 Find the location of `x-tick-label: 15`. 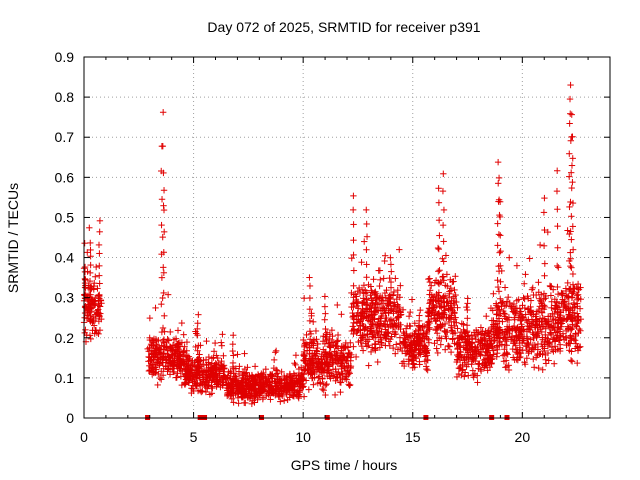

x-tick-label: 15 is located at coordinates (413, 437).